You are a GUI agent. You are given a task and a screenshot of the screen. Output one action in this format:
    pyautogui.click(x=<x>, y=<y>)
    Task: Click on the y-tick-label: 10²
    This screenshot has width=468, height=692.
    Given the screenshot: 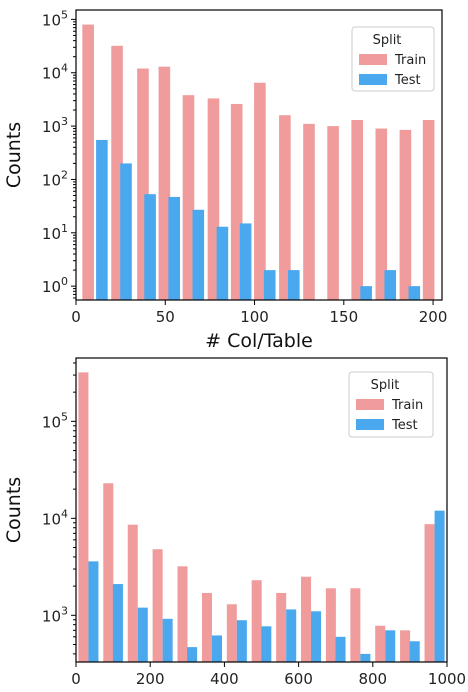 What is the action you would take?
    pyautogui.click(x=55, y=178)
    